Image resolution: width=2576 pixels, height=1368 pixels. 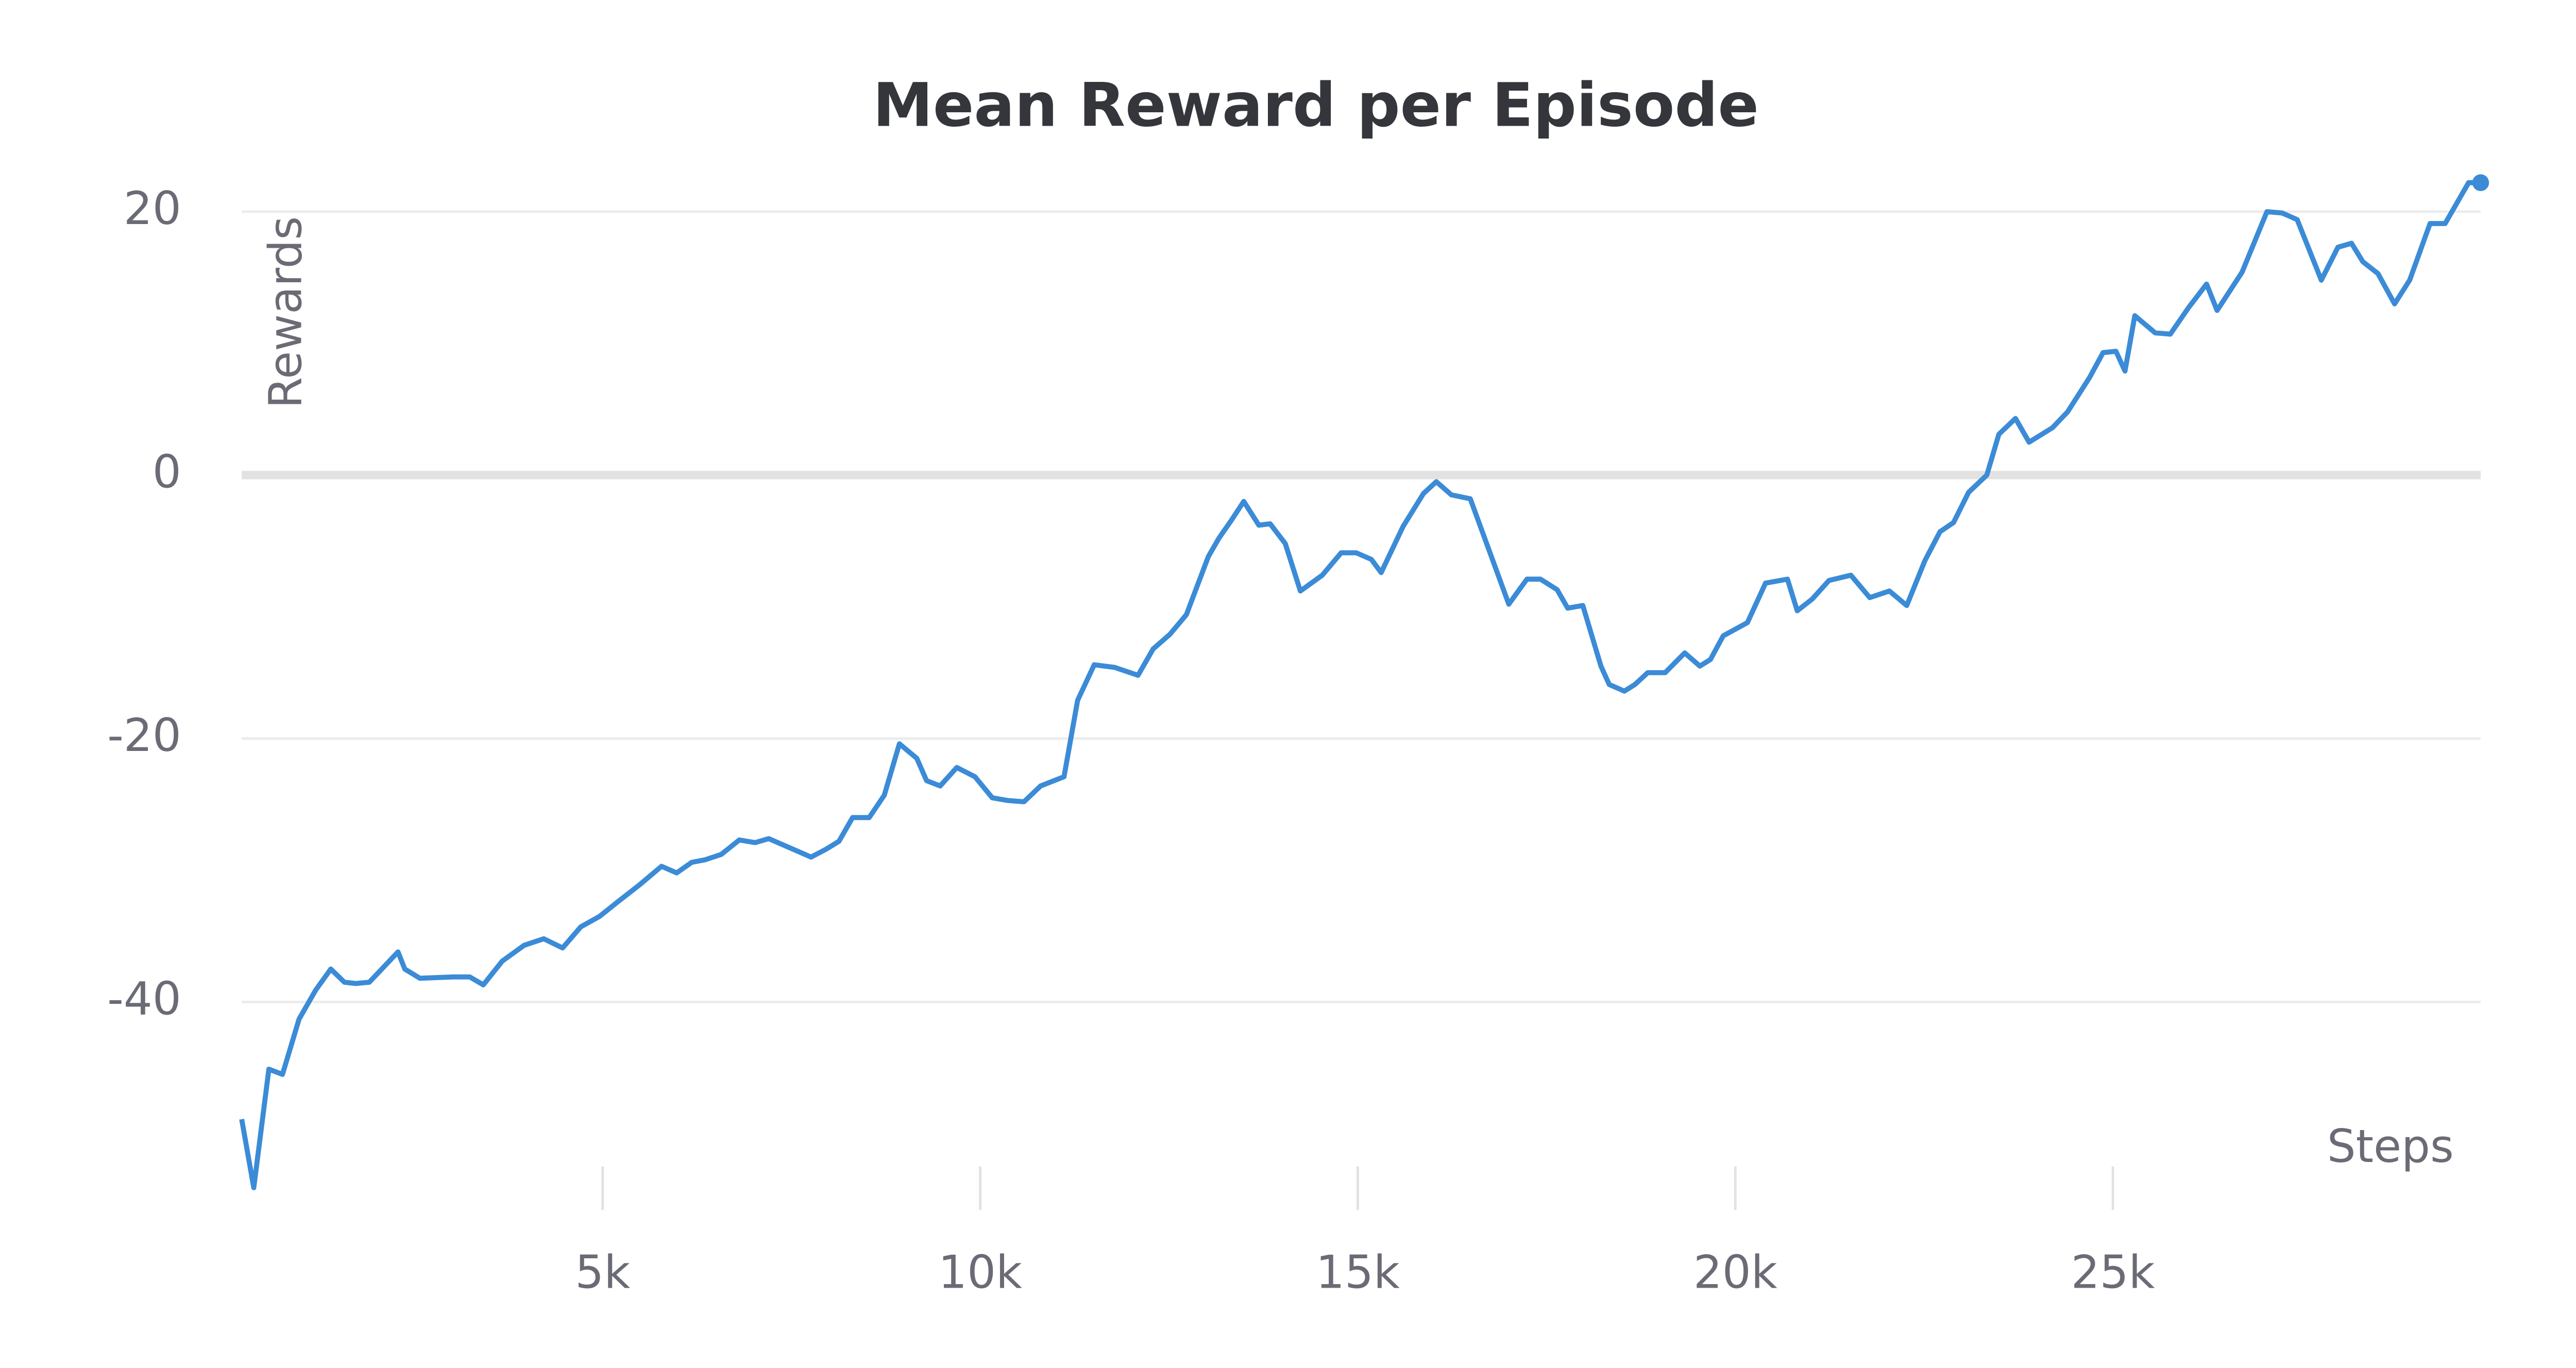 I want to click on y-axis-label: Rewards, so click(x=286, y=312).